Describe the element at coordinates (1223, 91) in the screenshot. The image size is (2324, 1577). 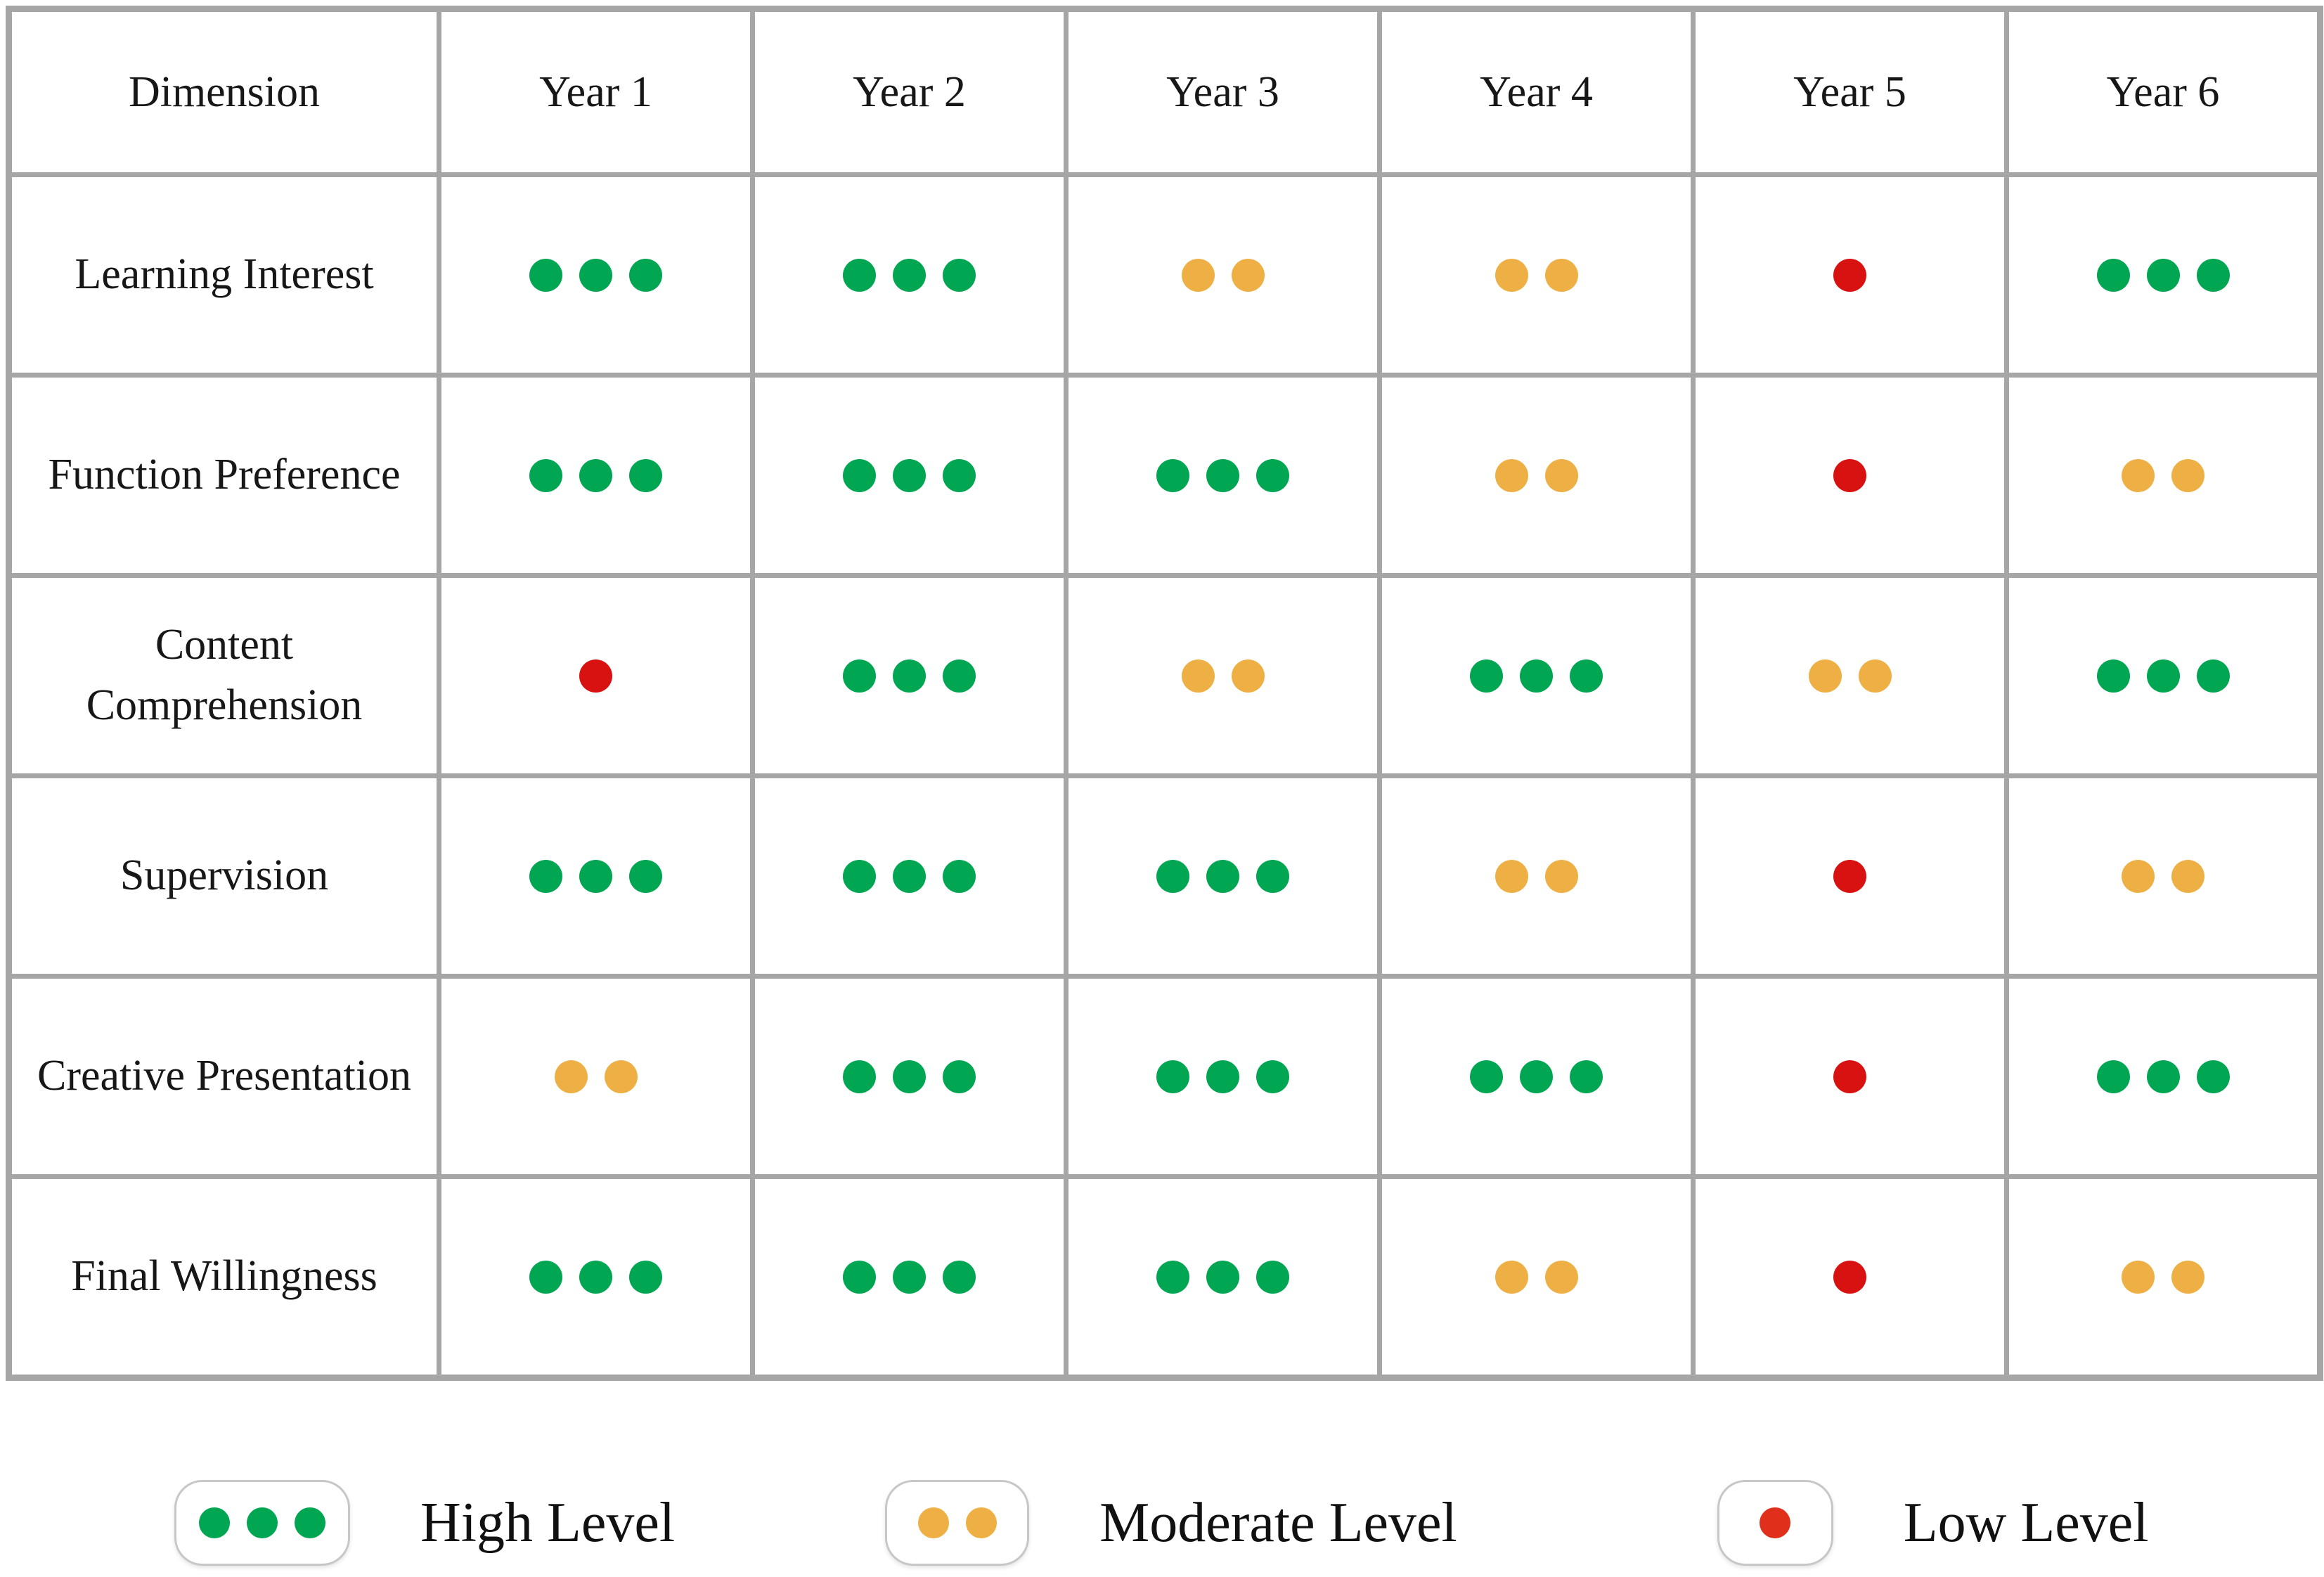
I see `column-header-year-3: Year 3` at that location.